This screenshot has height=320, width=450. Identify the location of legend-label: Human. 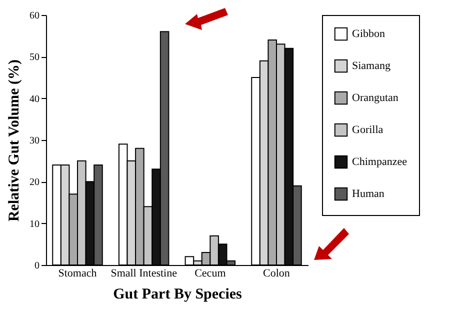
(368, 194).